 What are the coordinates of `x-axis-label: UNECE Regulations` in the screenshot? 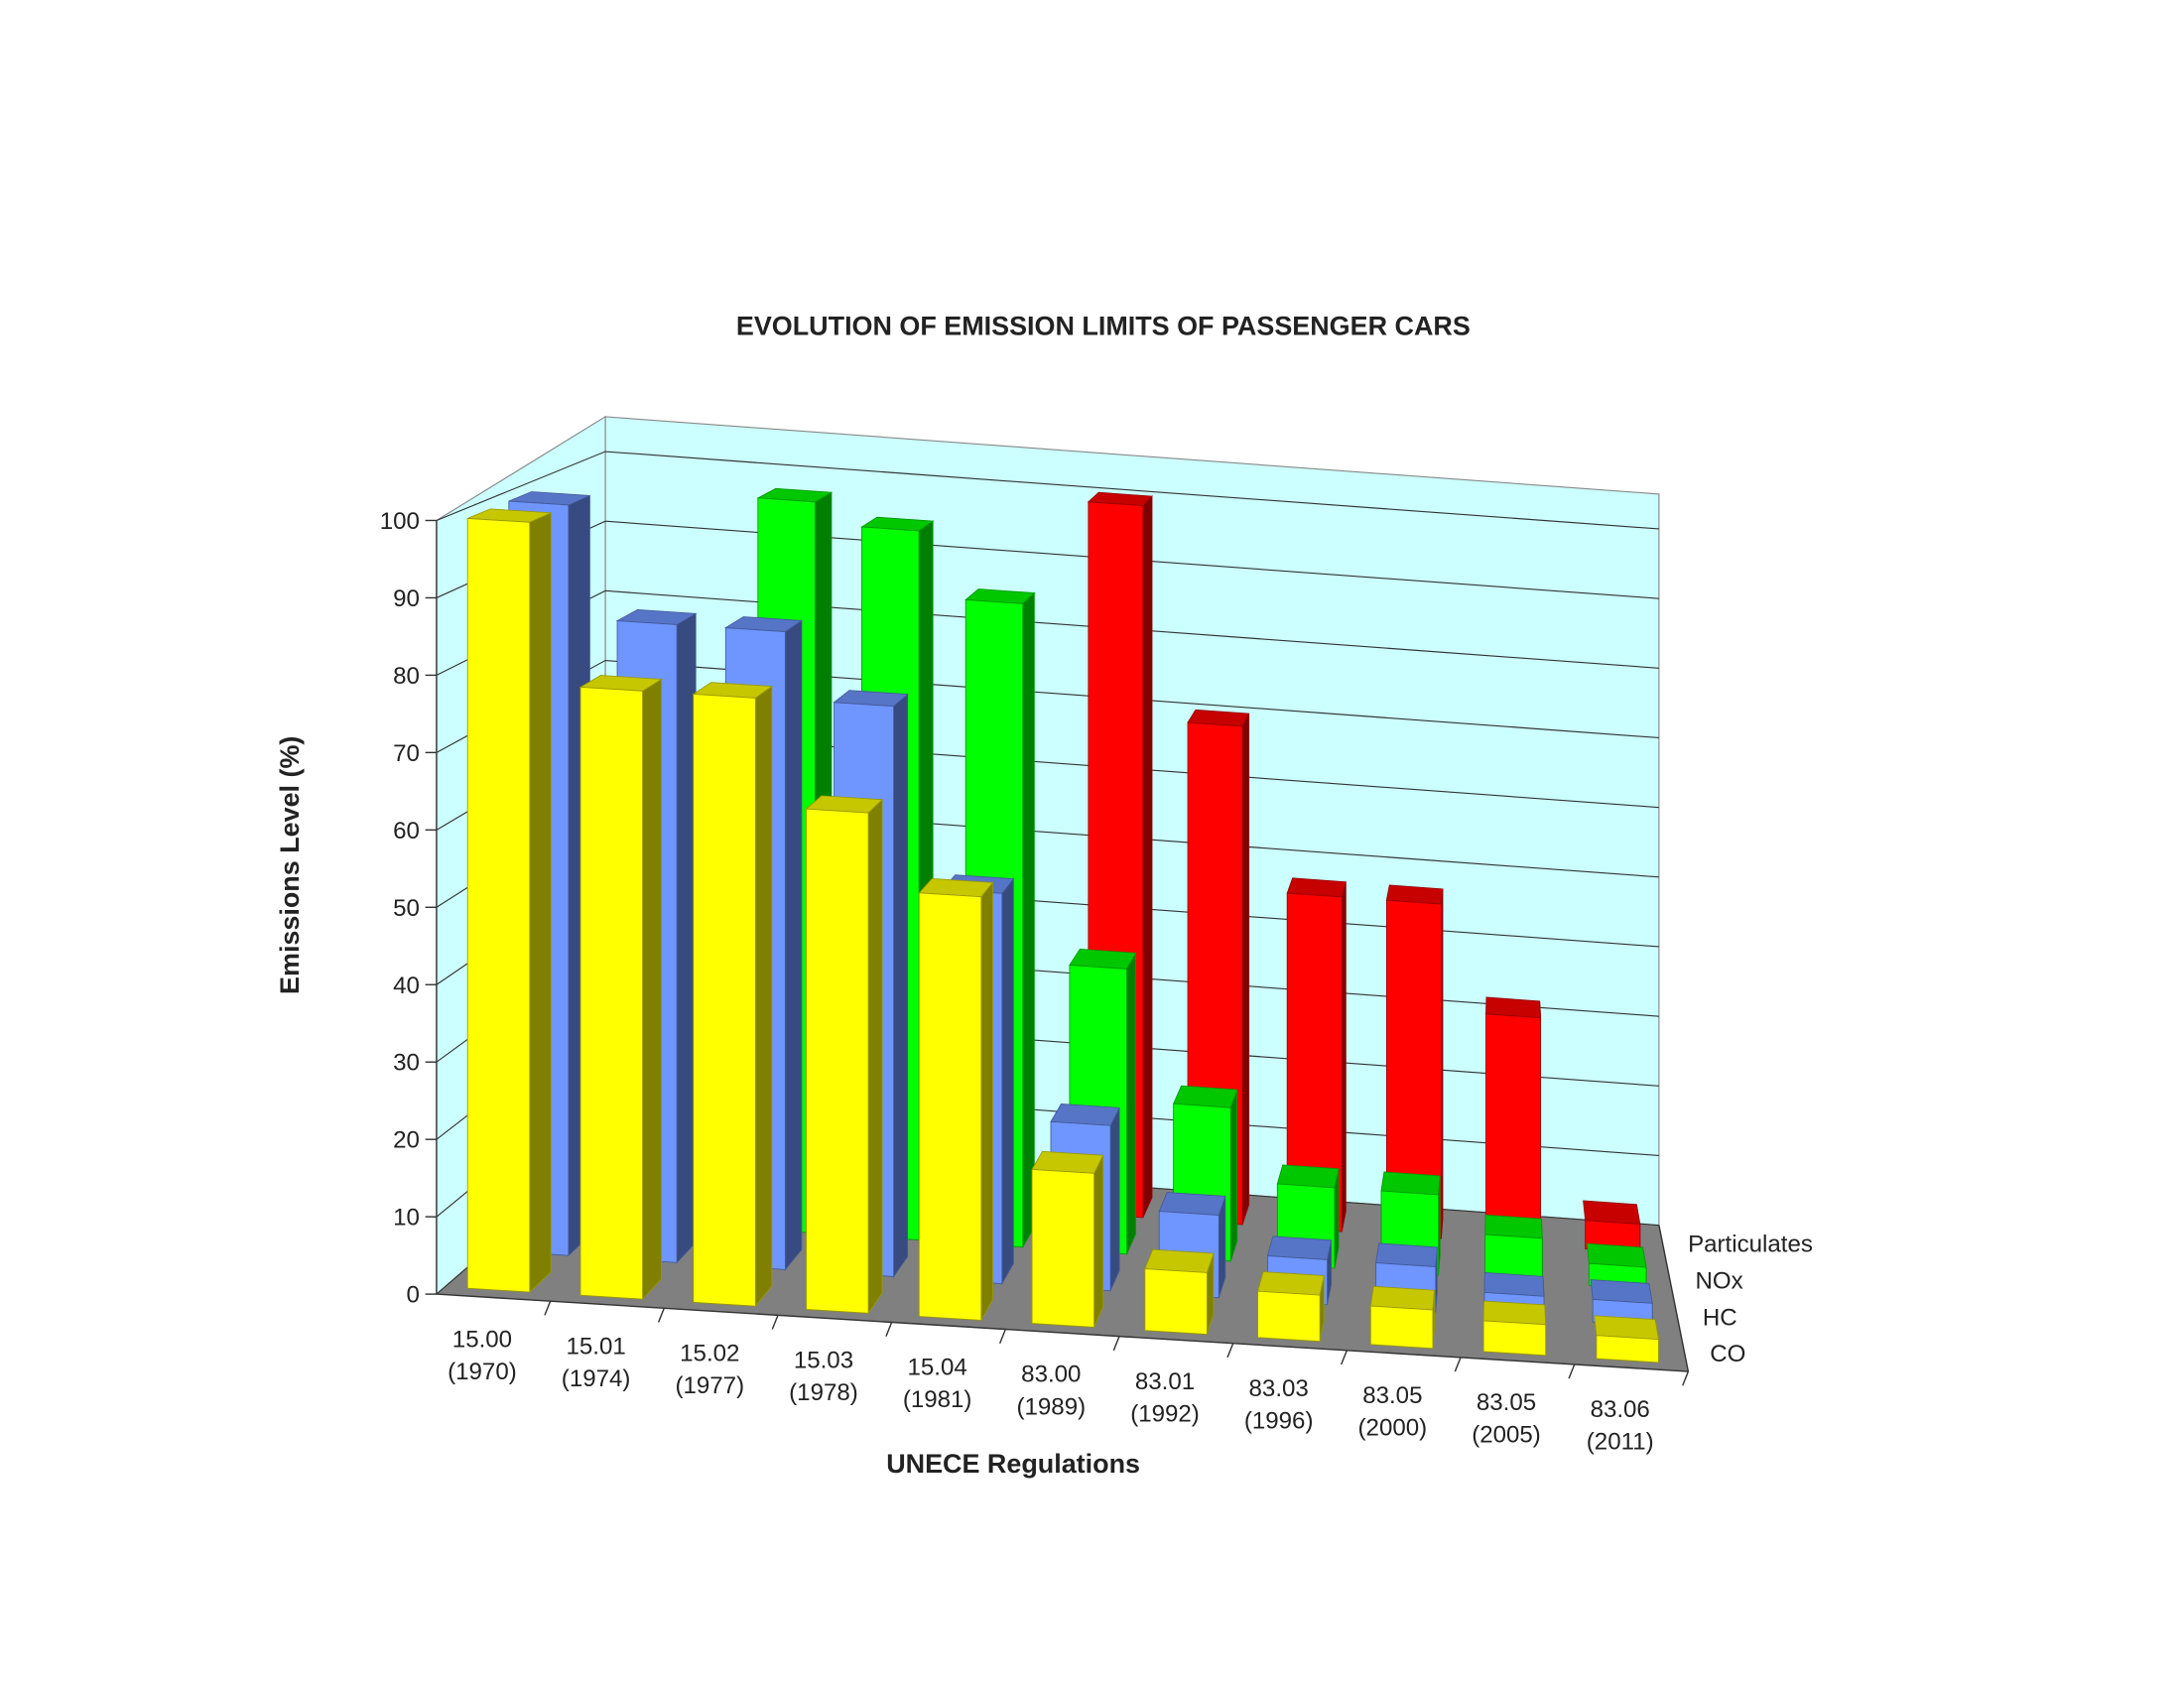 It's located at (1013, 1464).